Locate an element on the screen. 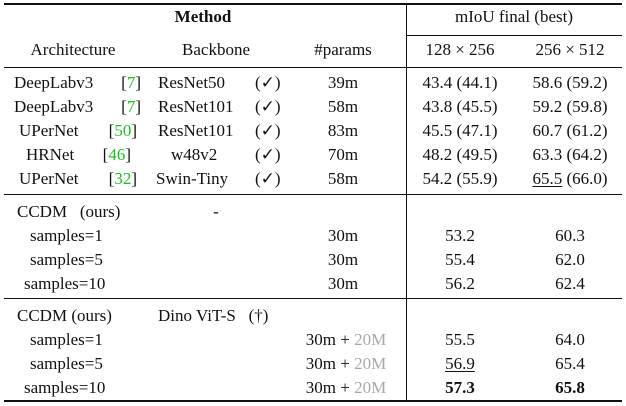 The image size is (626, 406). group-divider-rule is located at coordinates (313, 298).